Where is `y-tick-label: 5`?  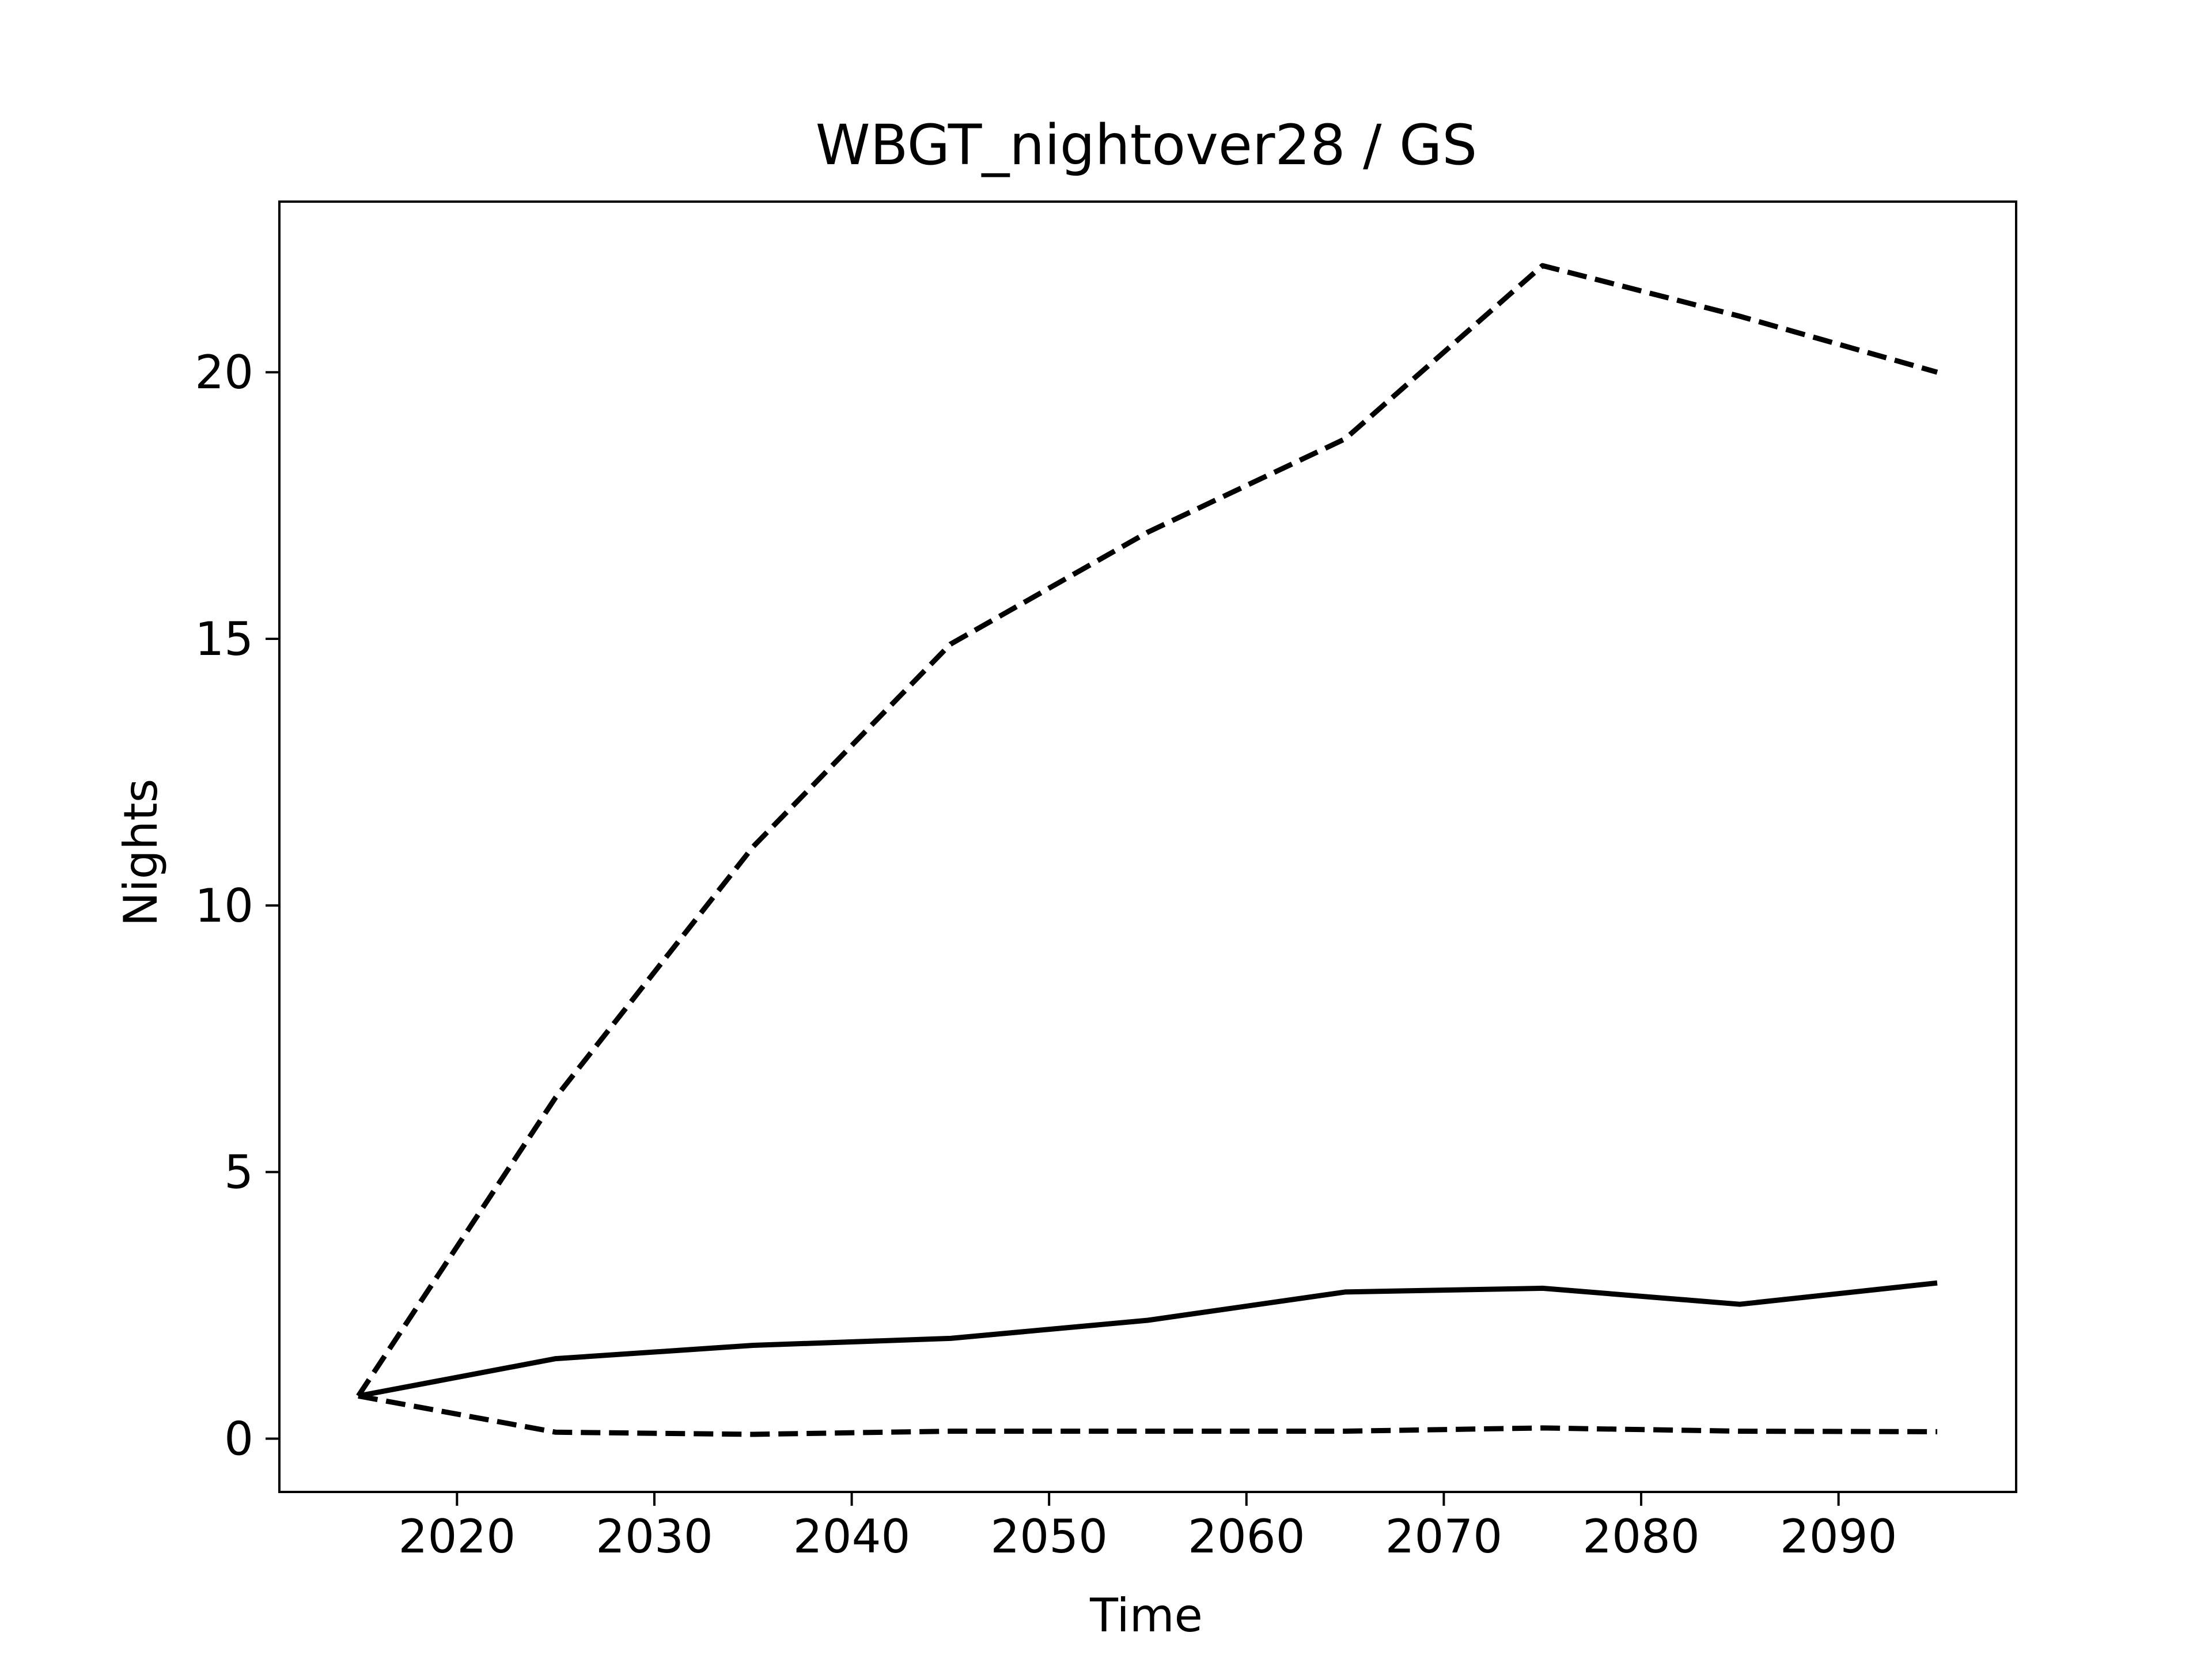 y-tick-label: 5 is located at coordinates (238, 1172).